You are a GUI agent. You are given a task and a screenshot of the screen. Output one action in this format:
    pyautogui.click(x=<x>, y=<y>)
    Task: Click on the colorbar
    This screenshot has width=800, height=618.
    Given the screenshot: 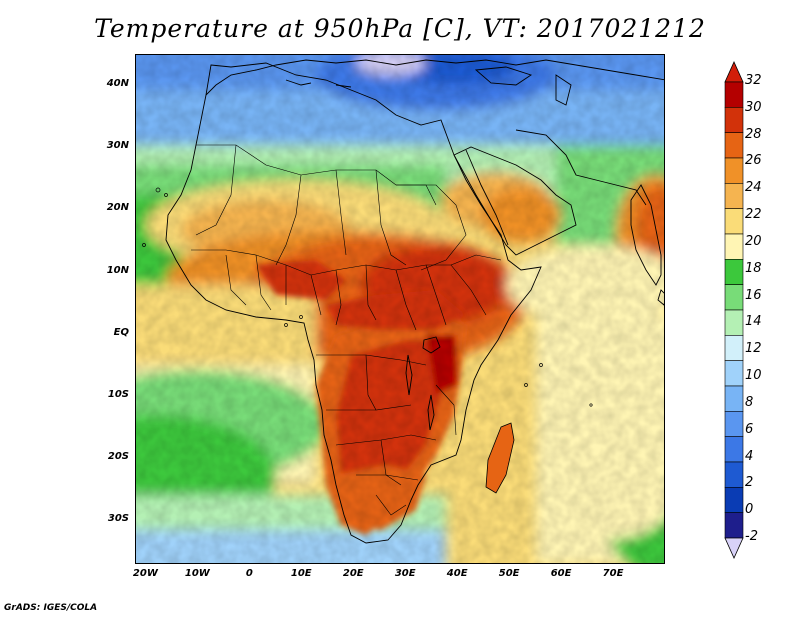 What is the action you would take?
    pyautogui.click(x=734, y=310)
    